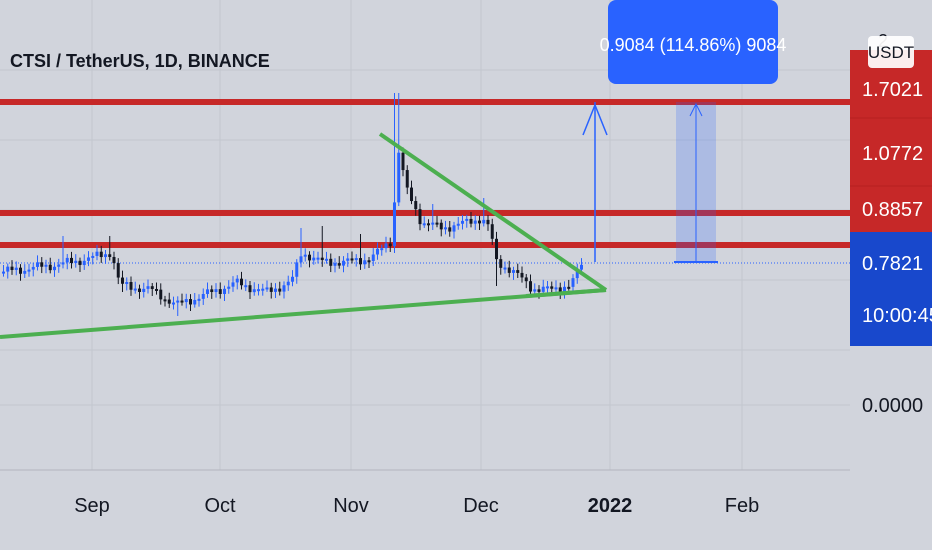  What do you see at coordinates (425, 245) in the screenshot?
I see `resistance-line-bottom` at bounding box center [425, 245].